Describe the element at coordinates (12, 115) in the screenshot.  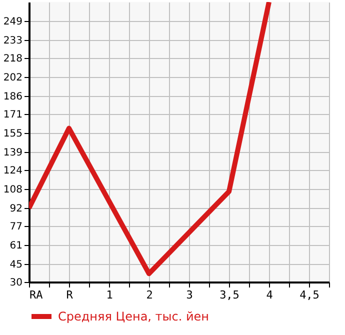
I see `y-tick-label: 171` at that location.